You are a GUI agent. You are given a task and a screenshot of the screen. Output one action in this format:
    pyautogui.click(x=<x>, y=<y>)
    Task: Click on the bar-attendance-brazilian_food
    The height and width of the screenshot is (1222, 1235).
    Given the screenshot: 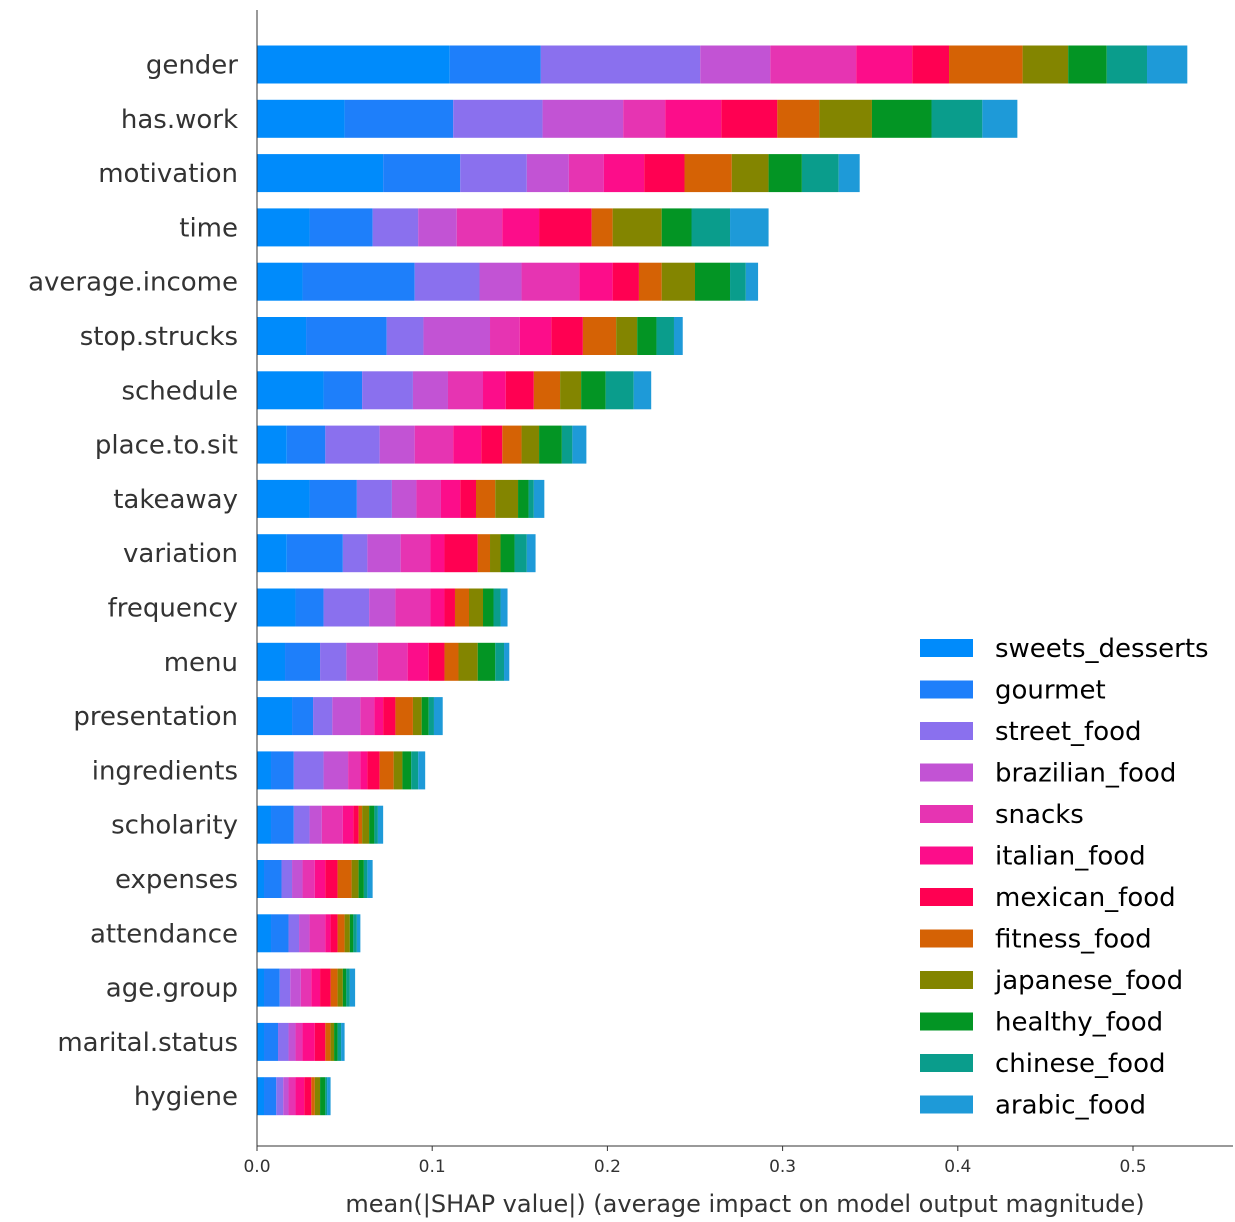 What is the action you would take?
    pyautogui.click(x=304, y=933)
    